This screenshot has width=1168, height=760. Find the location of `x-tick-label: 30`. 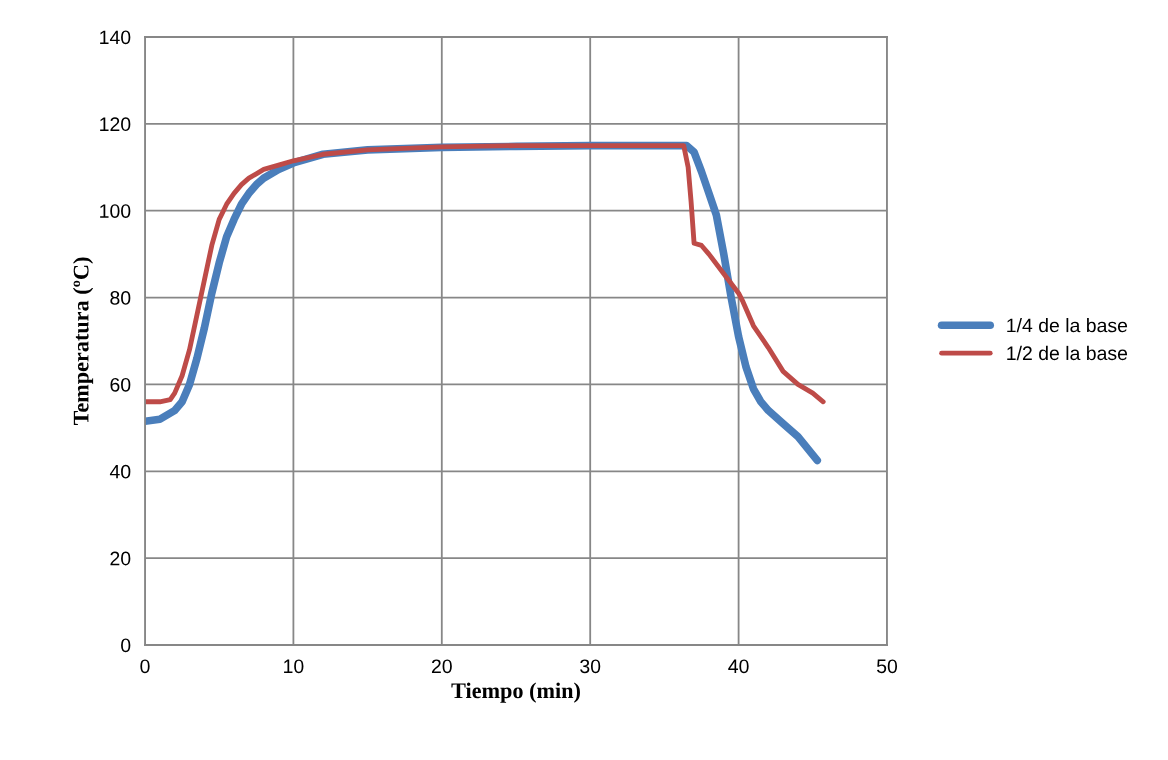

x-tick-label: 30 is located at coordinates (590, 666).